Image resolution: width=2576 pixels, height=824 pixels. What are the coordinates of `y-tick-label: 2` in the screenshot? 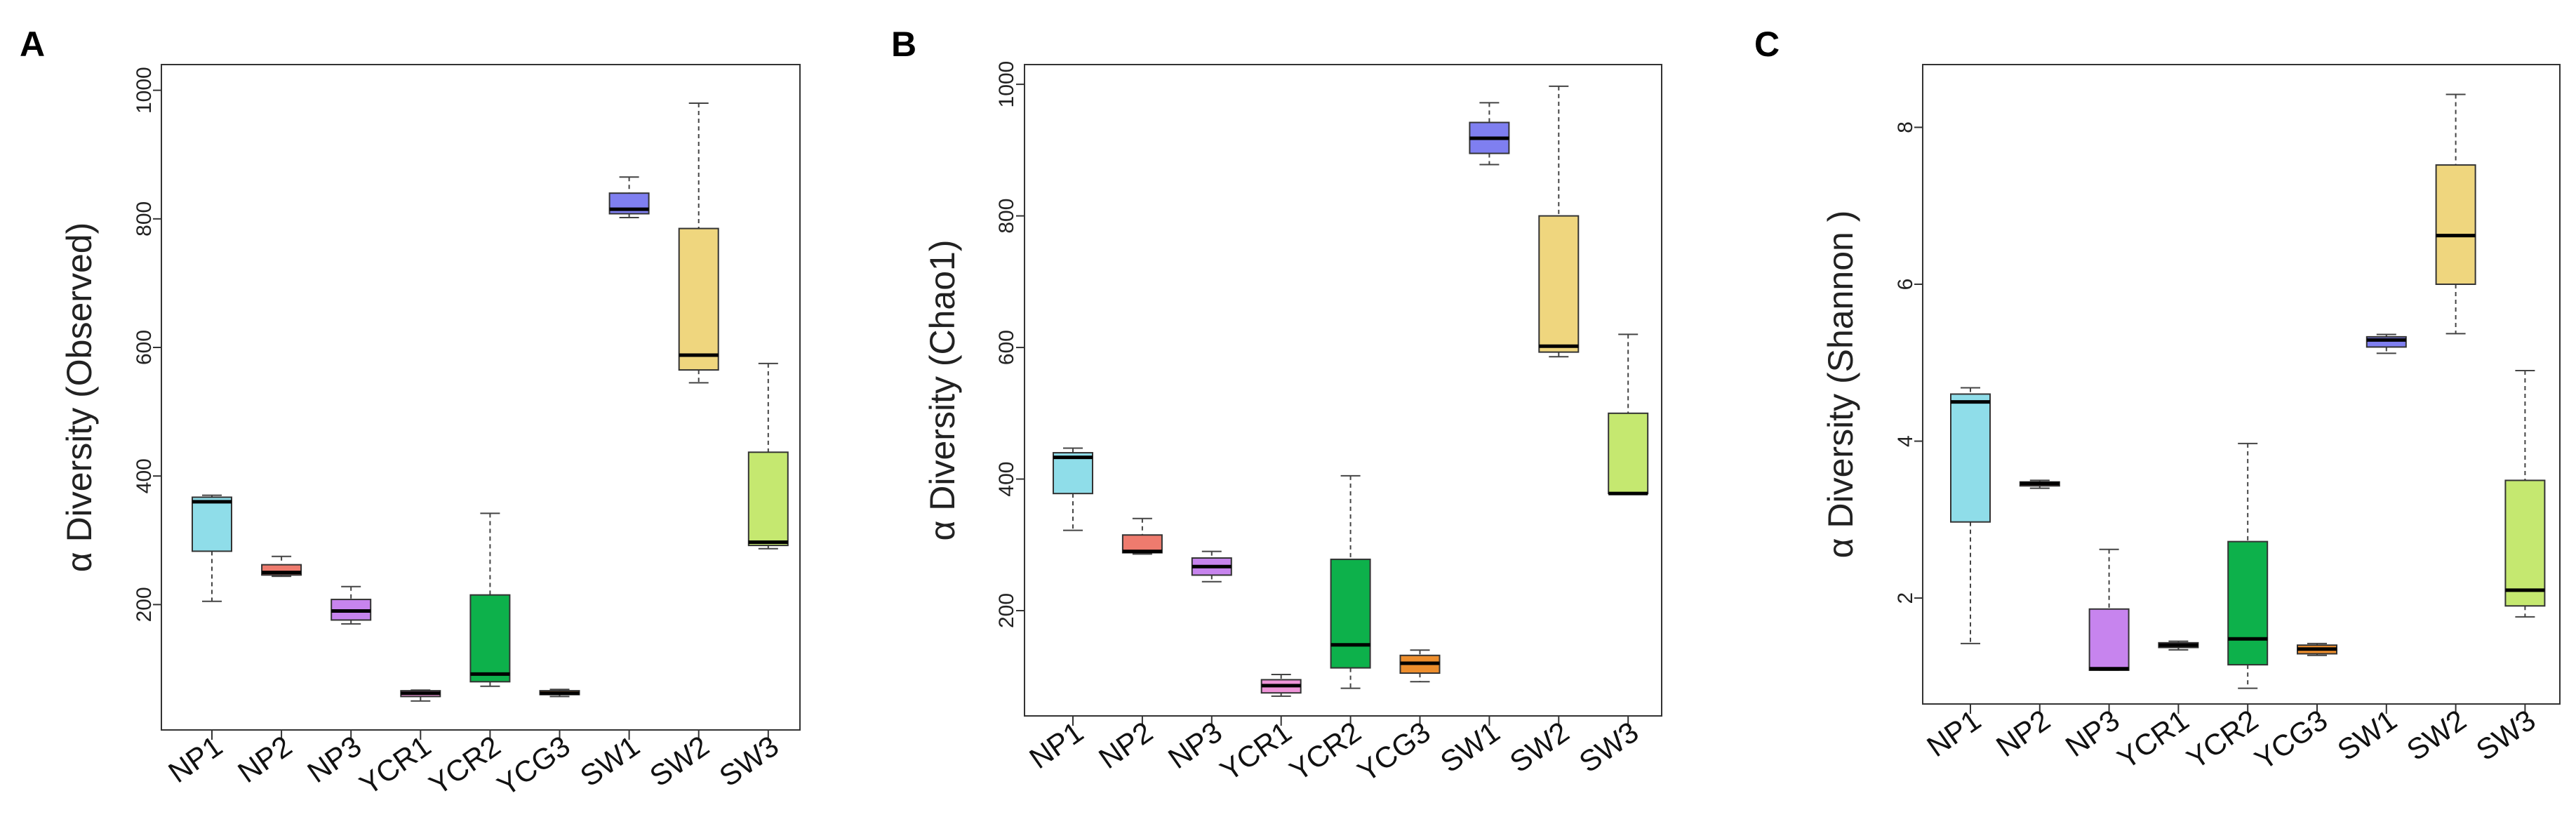 It's located at (1905, 598).